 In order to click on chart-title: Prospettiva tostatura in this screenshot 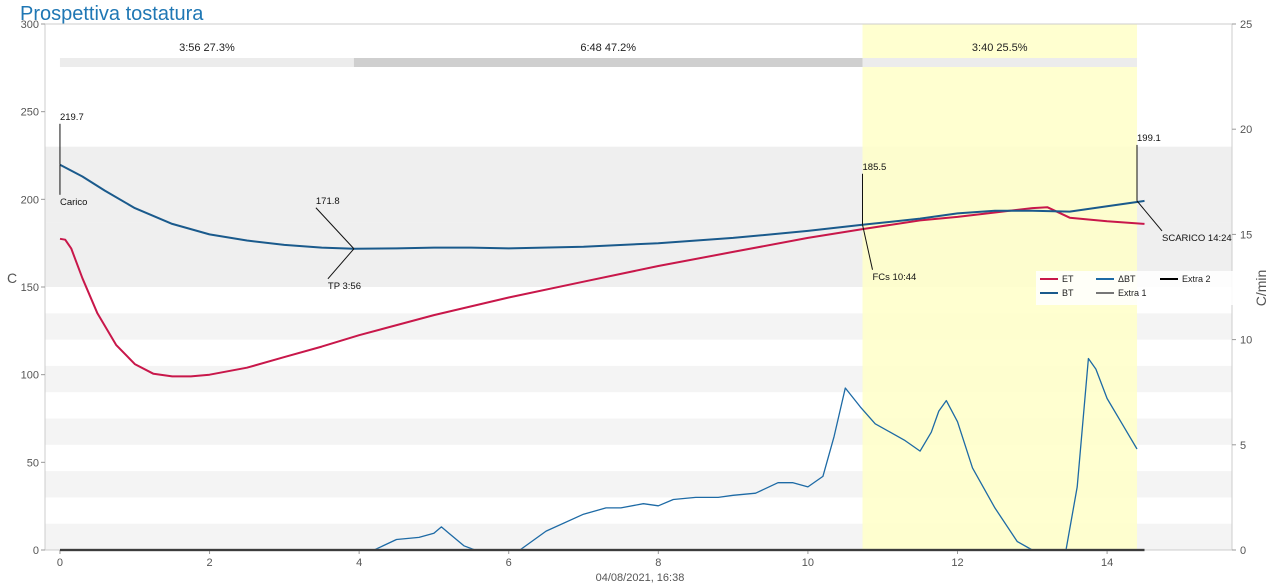, I will do `click(112, 14)`.